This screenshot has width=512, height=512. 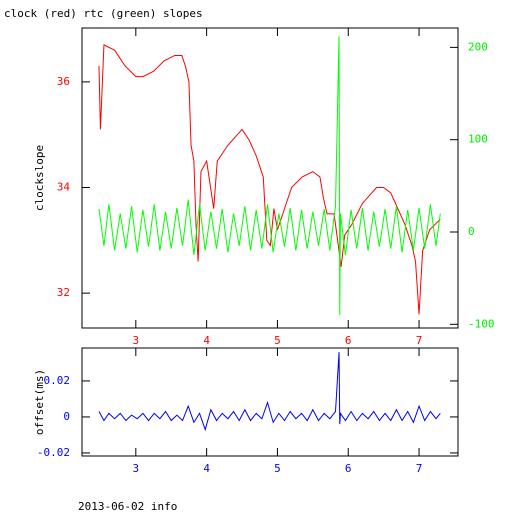 I want to click on y-tick-label: 0, so click(x=66, y=416).